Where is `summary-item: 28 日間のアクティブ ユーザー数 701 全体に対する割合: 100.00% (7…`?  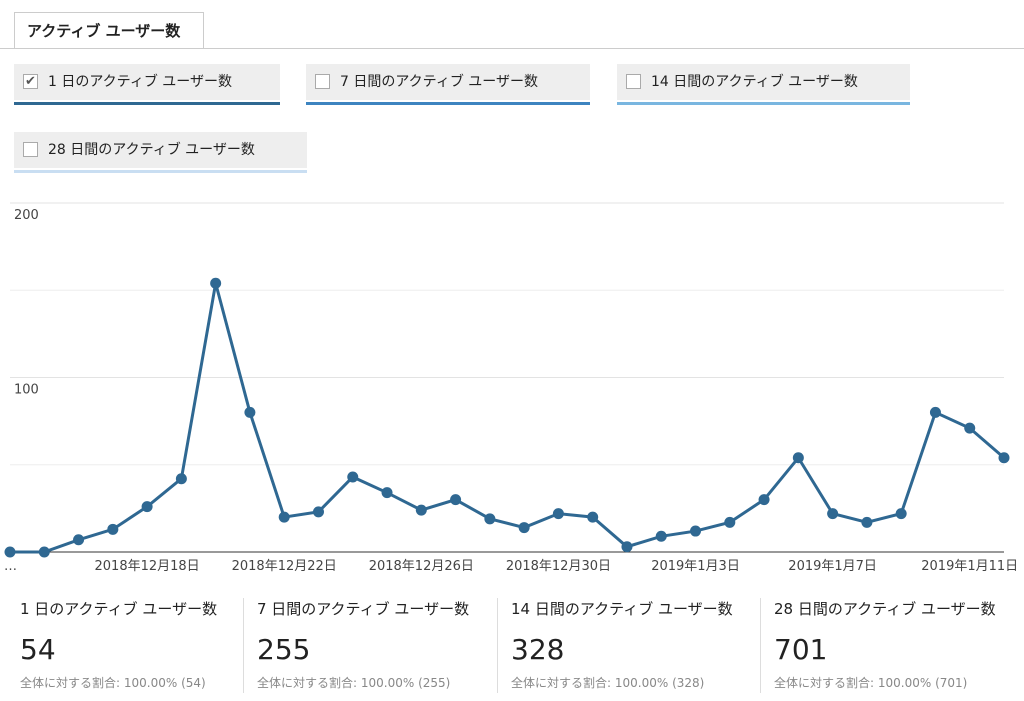 summary-item: 28 日間のアクティブ ユーザー数 701 全体に対する割合: 100.00% (7… is located at coordinates (892, 645).